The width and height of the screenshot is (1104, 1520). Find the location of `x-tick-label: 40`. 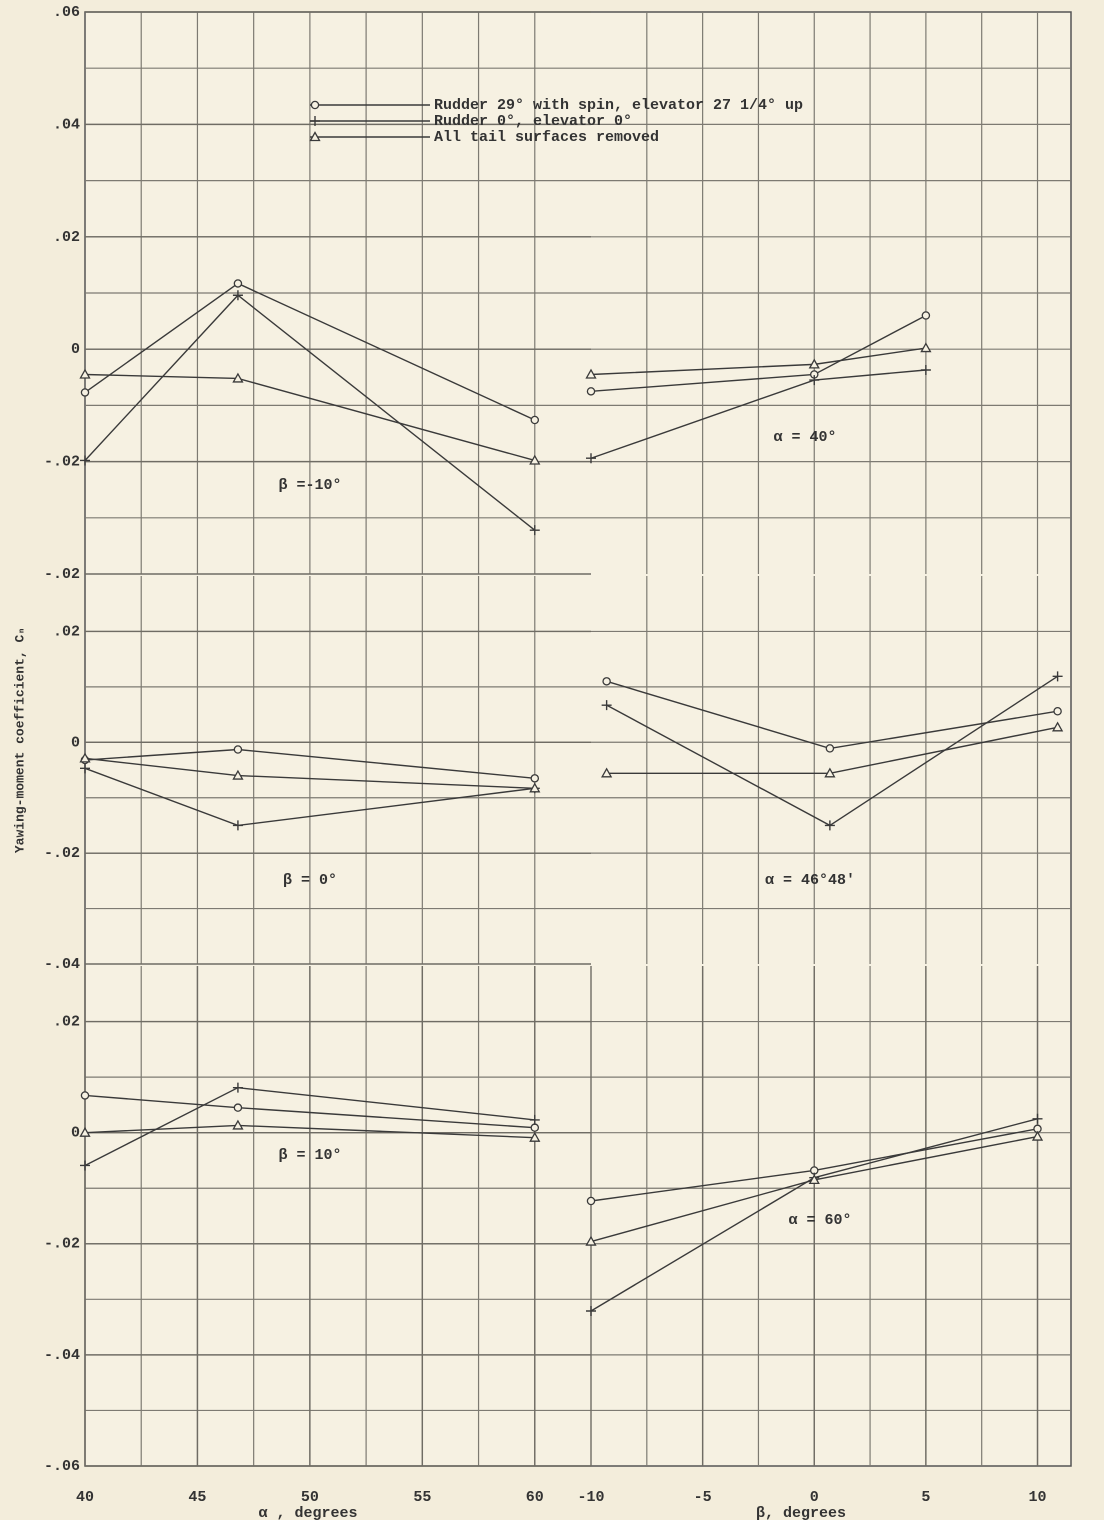

x-tick-label: 40 is located at coordinates (85, 1497).